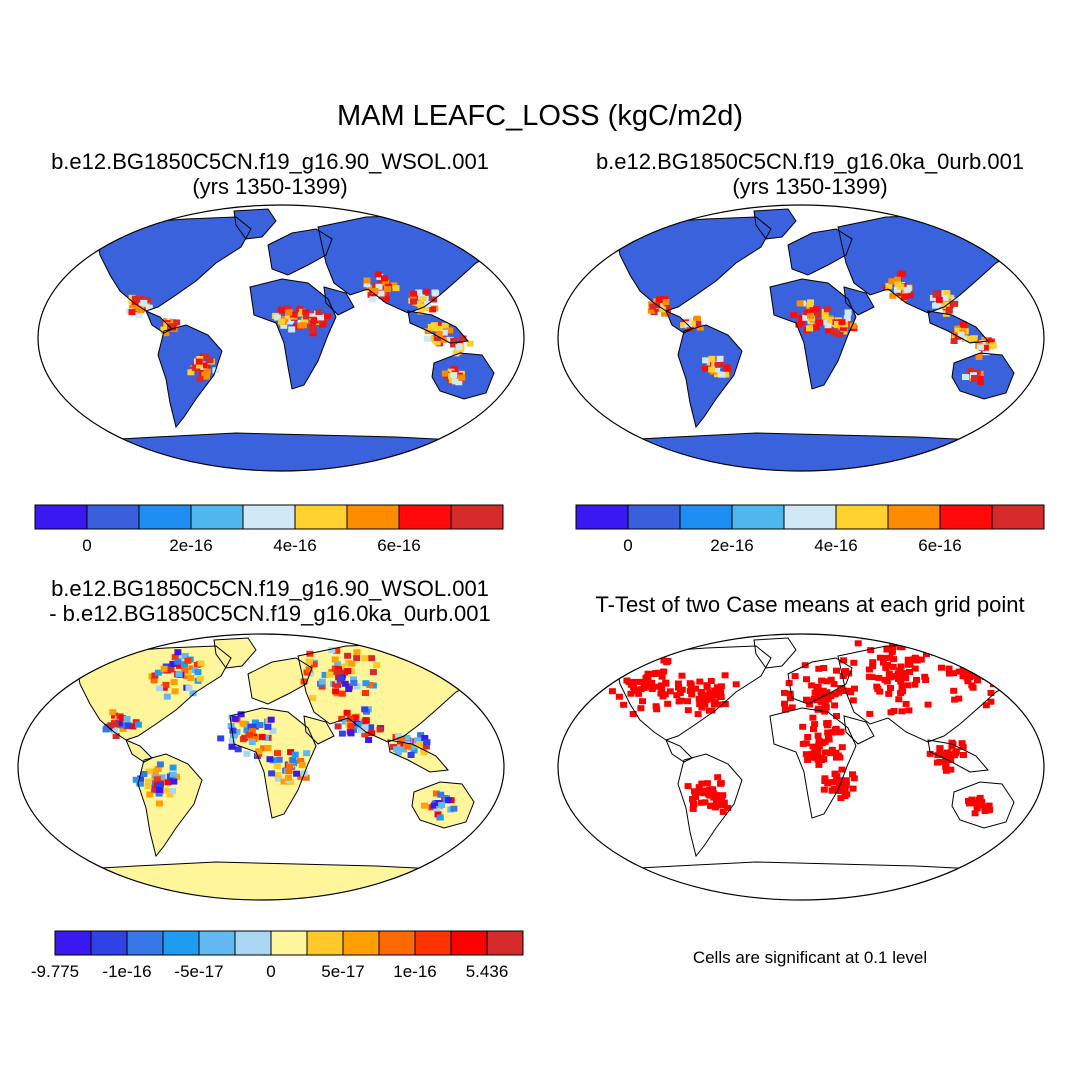  Describe the element at coordinates (958, 327) in the screenshot. I see `coastline-southeast-asia` at that location.